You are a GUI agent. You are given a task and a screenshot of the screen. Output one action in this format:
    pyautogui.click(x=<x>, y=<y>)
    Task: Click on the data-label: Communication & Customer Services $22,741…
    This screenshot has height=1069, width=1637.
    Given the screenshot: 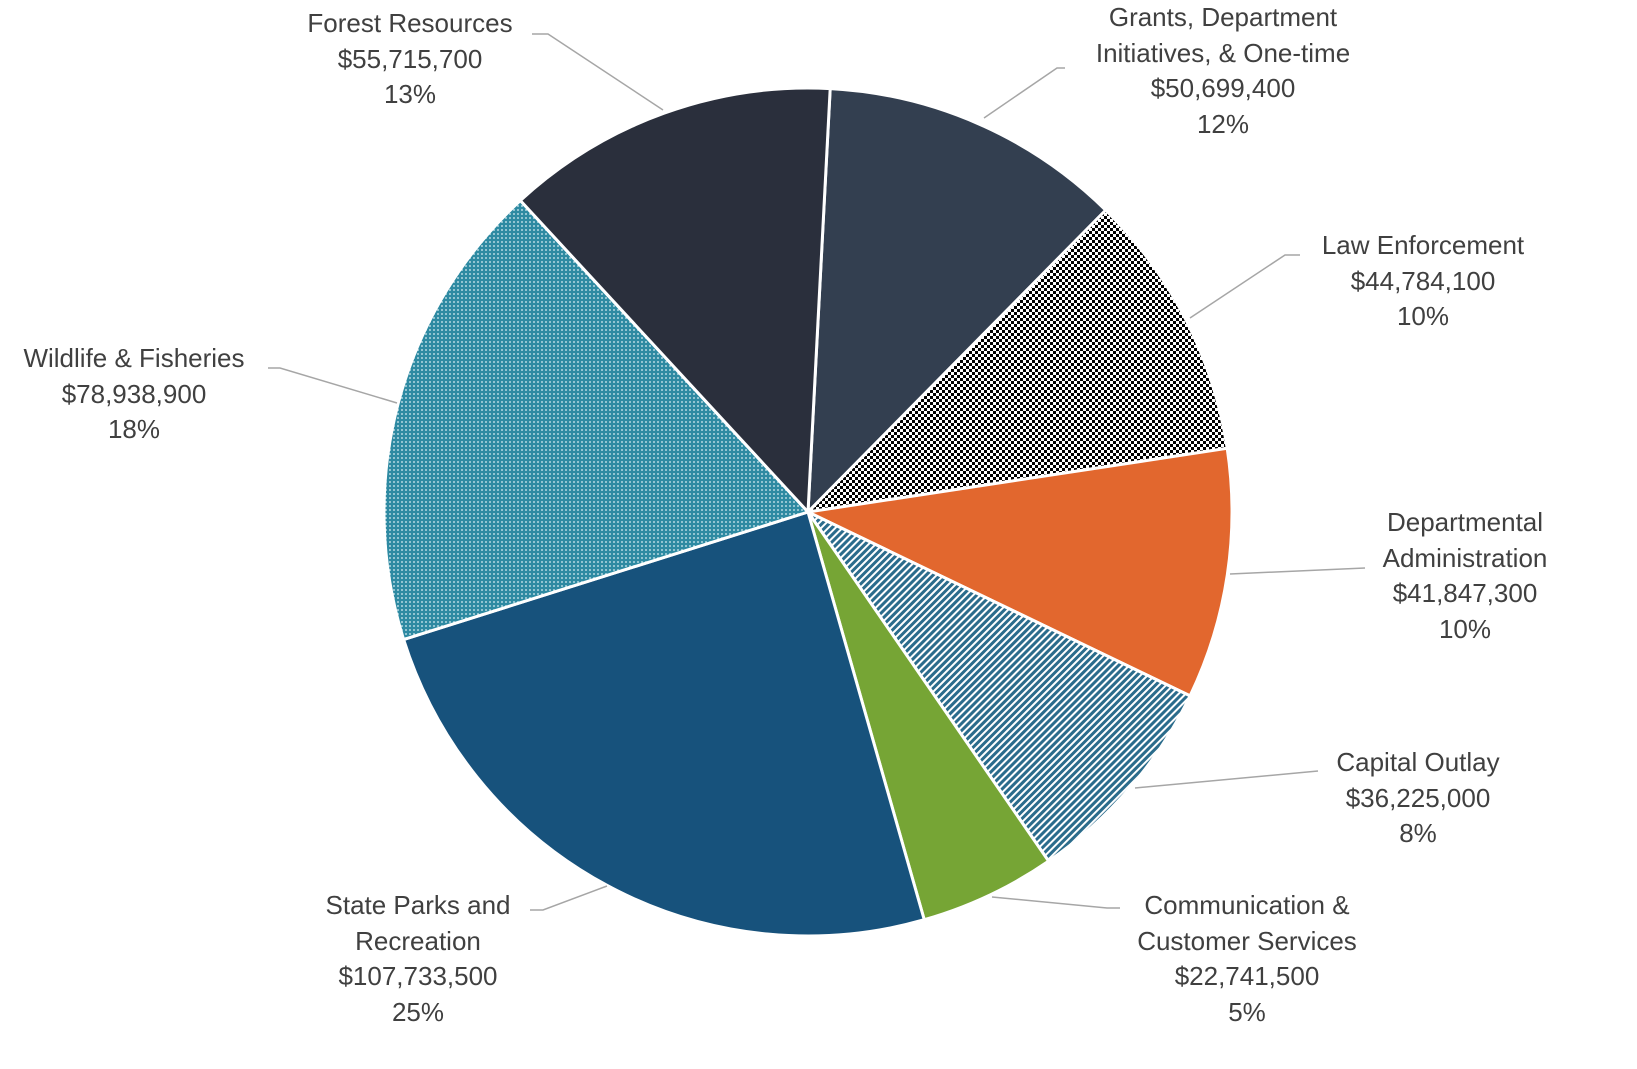 What is the action you would take?
    pyautogui.click(x=1247, y=959)
    